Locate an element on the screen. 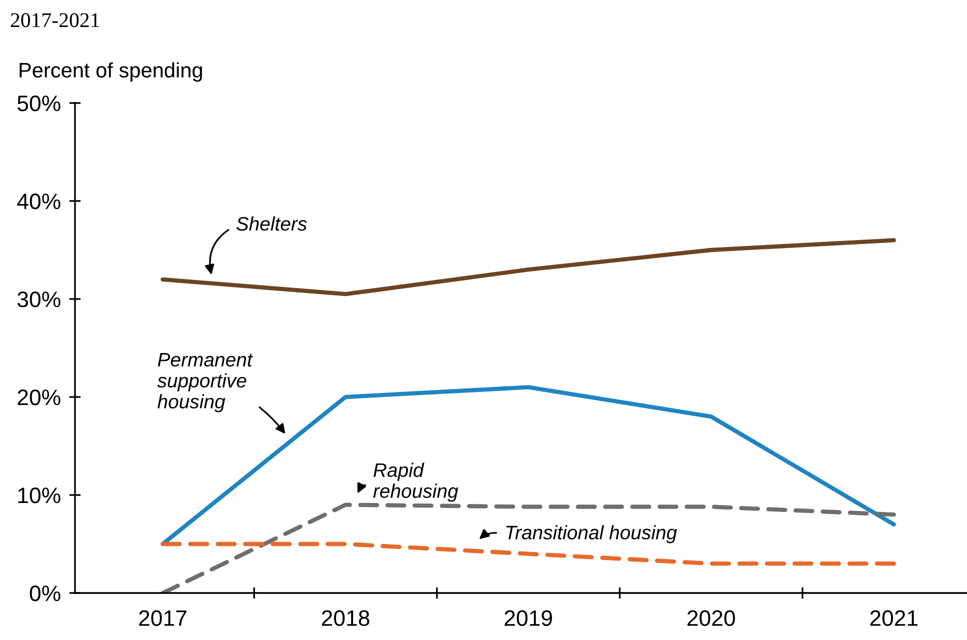 Image resolution: width=967 pixels, height=640 pixels. y-axis-title: Percent of spending is located at coordinates (111, 72).